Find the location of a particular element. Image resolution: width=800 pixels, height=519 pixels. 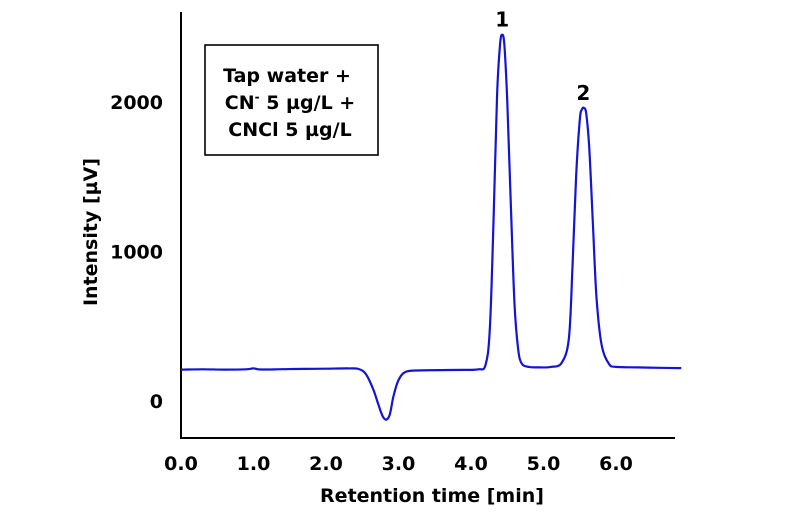

legend-line-2-rest: 5 µg/L + is located at coordinates (308, 103).